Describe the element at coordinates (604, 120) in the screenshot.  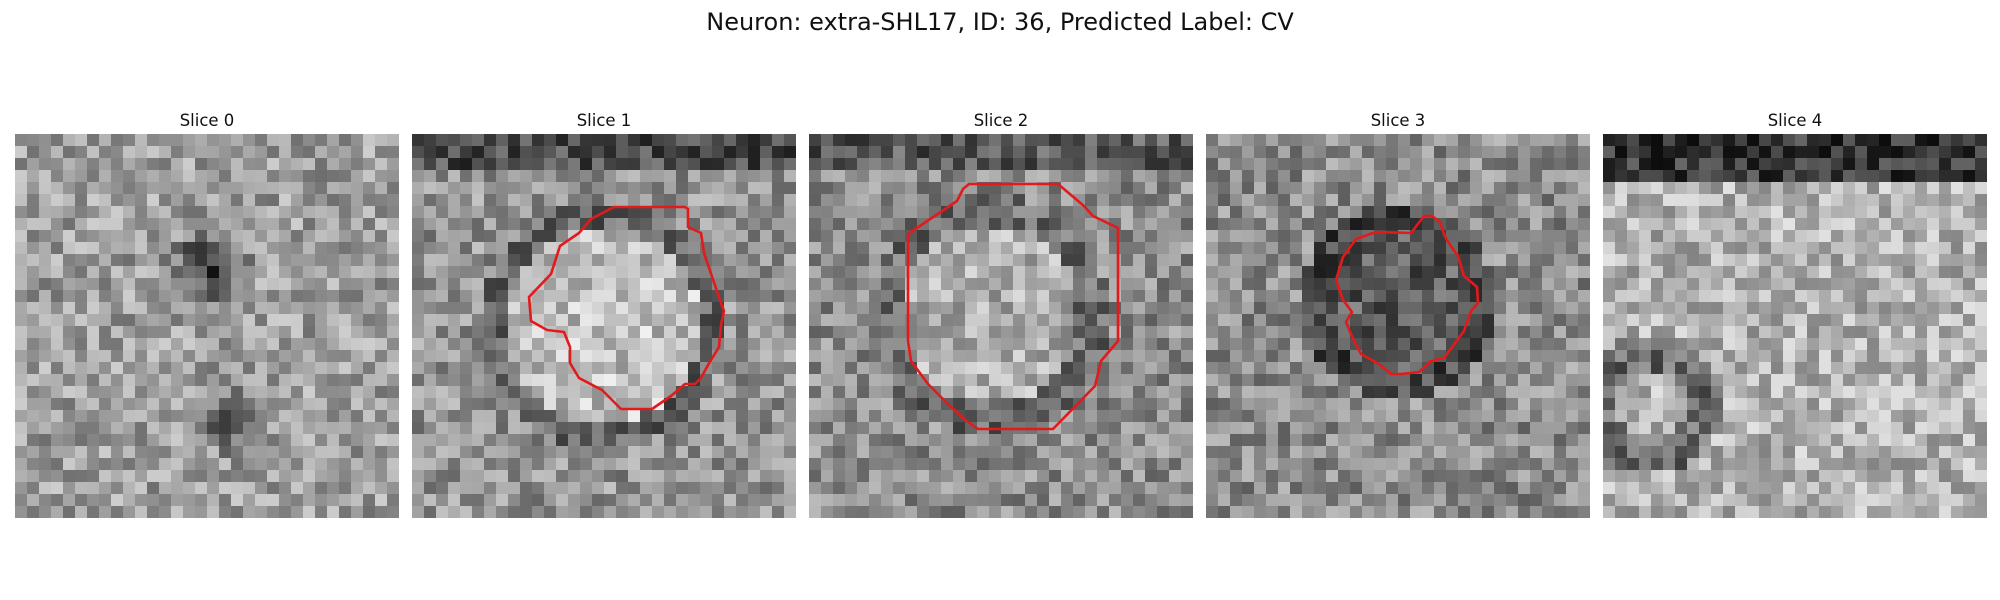
I see `slice-title: Slice 1` at that location.